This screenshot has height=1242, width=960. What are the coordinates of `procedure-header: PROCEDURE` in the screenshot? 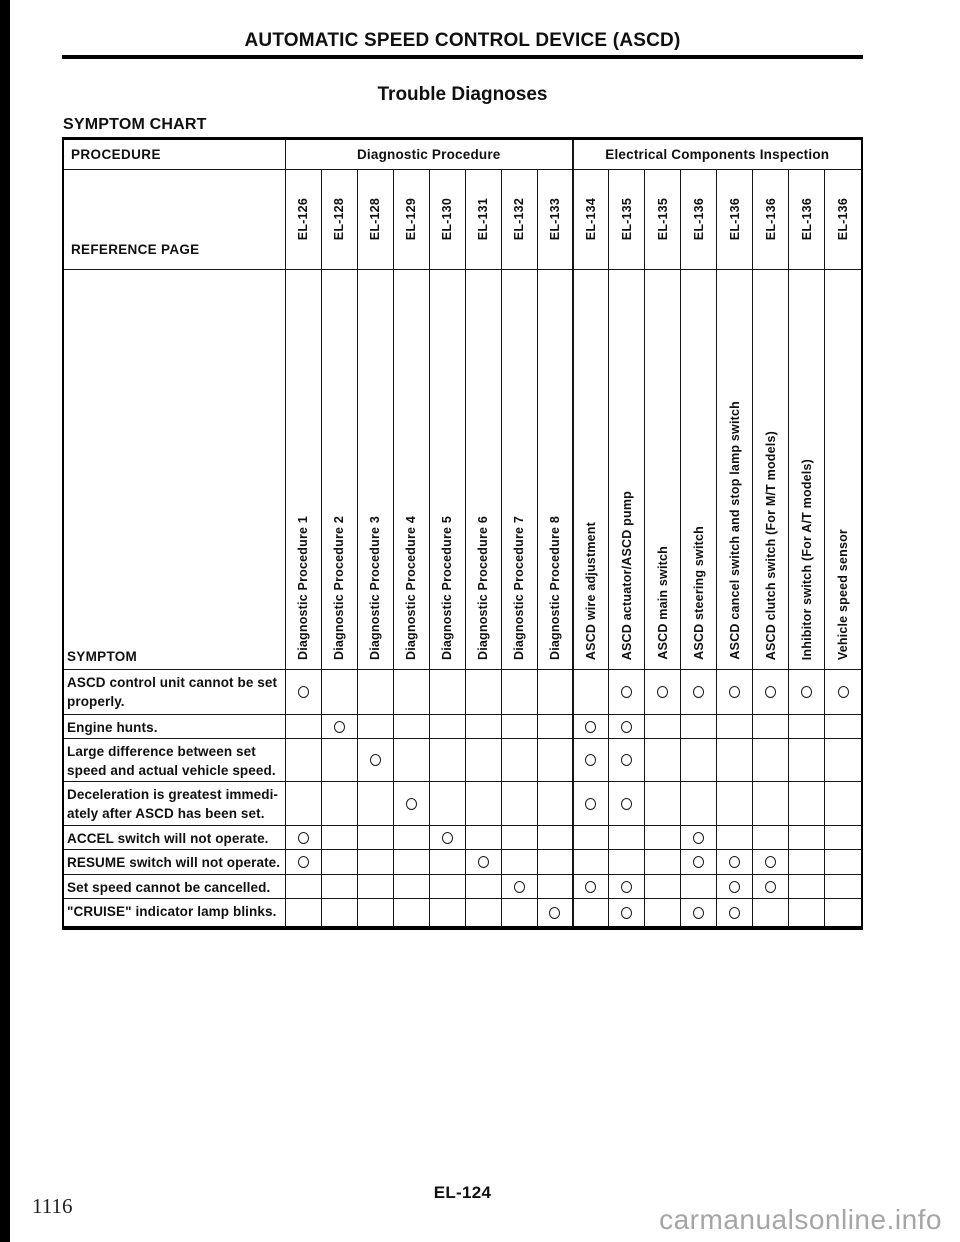 It's located at (175, 155).